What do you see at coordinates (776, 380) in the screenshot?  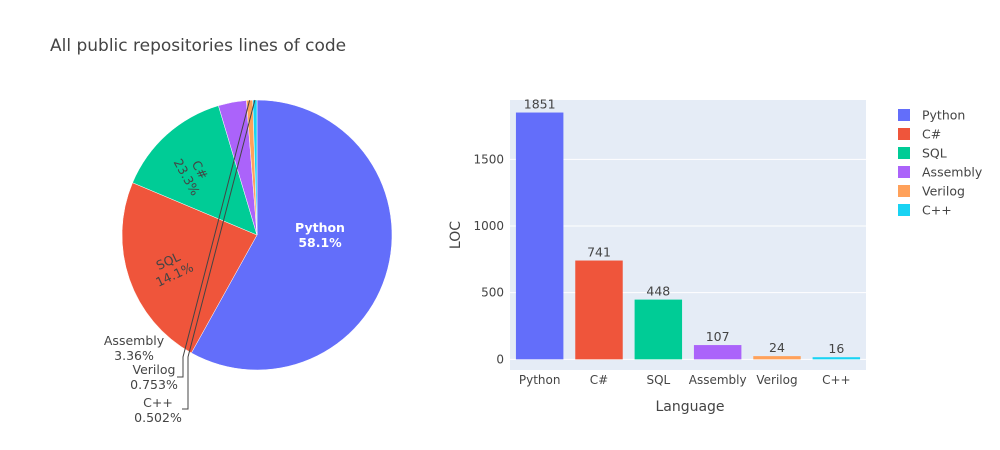 I see `x-tick-label: Verilog` at bounding box center [776, 380].